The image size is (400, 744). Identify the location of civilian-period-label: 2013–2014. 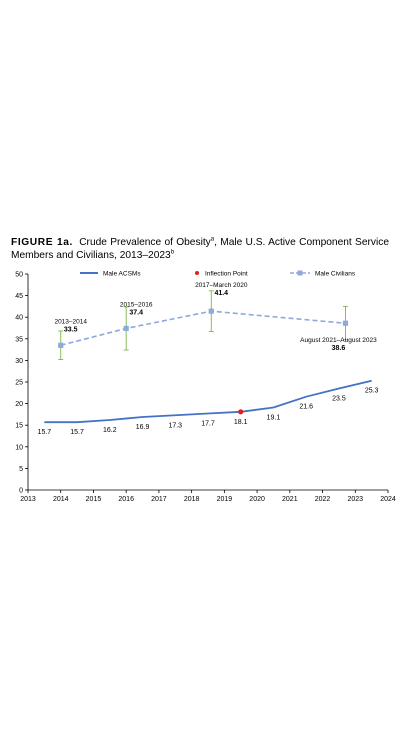
(70, 321).